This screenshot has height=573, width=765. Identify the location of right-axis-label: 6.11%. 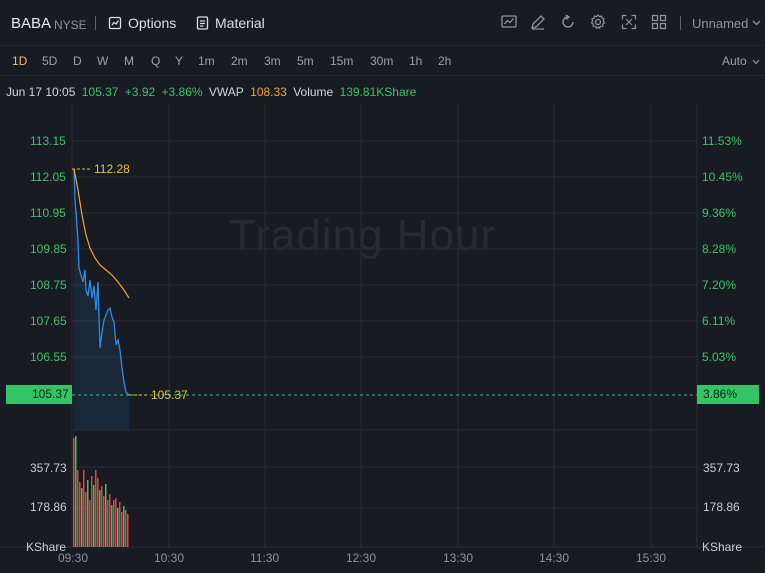
(719, 321).